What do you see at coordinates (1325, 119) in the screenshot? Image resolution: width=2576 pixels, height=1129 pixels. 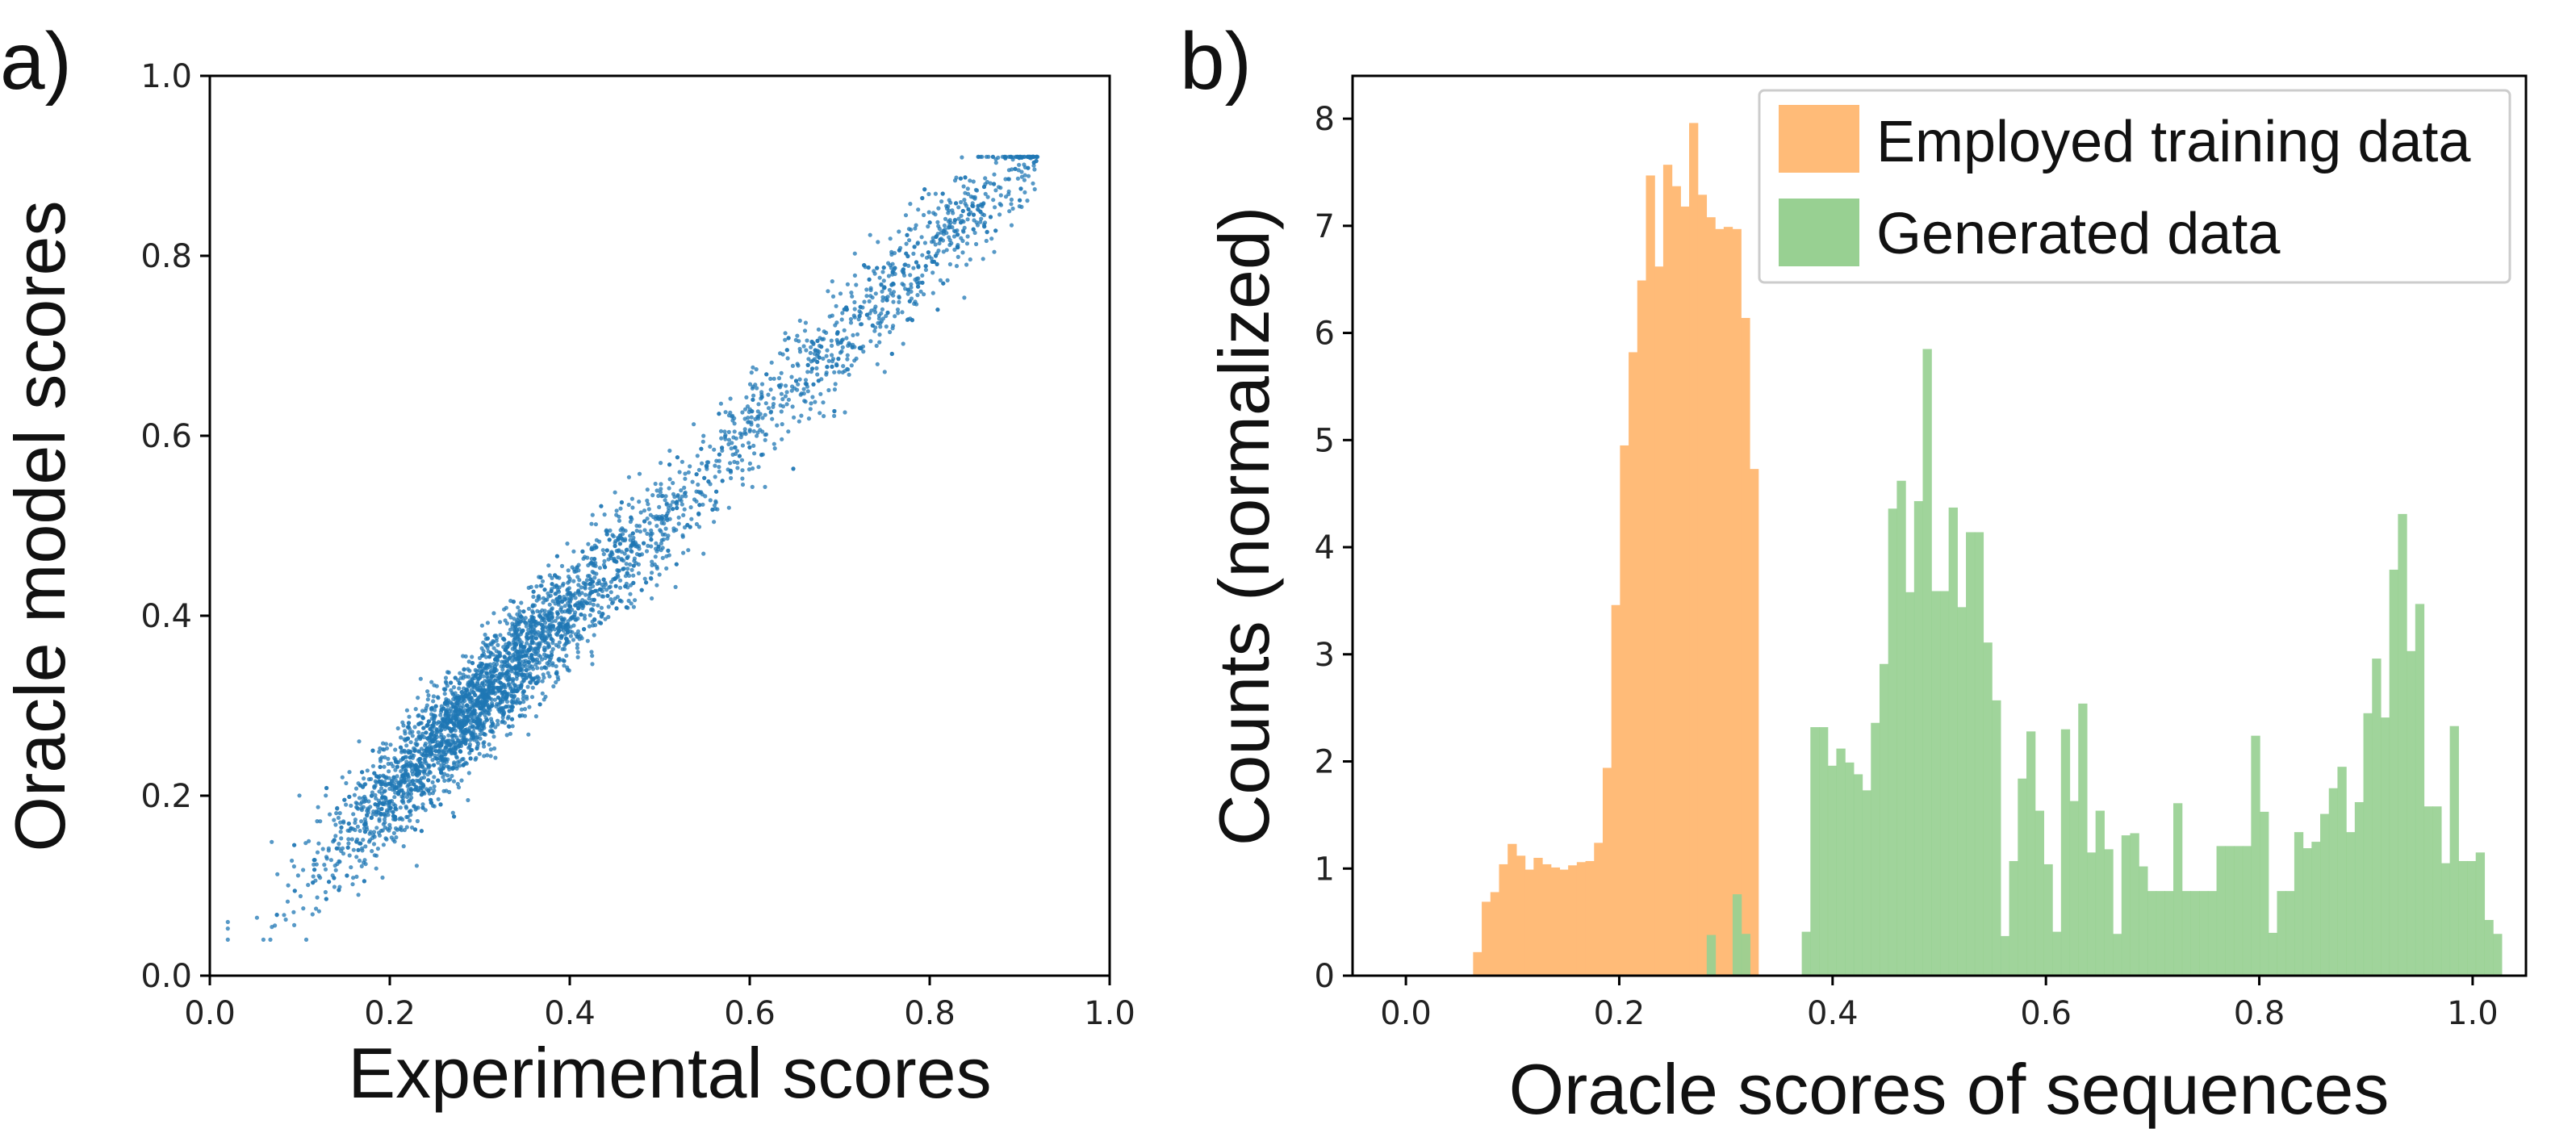 I see `histogram-y-tick-label: 8` at bounding box center [1325, 119].